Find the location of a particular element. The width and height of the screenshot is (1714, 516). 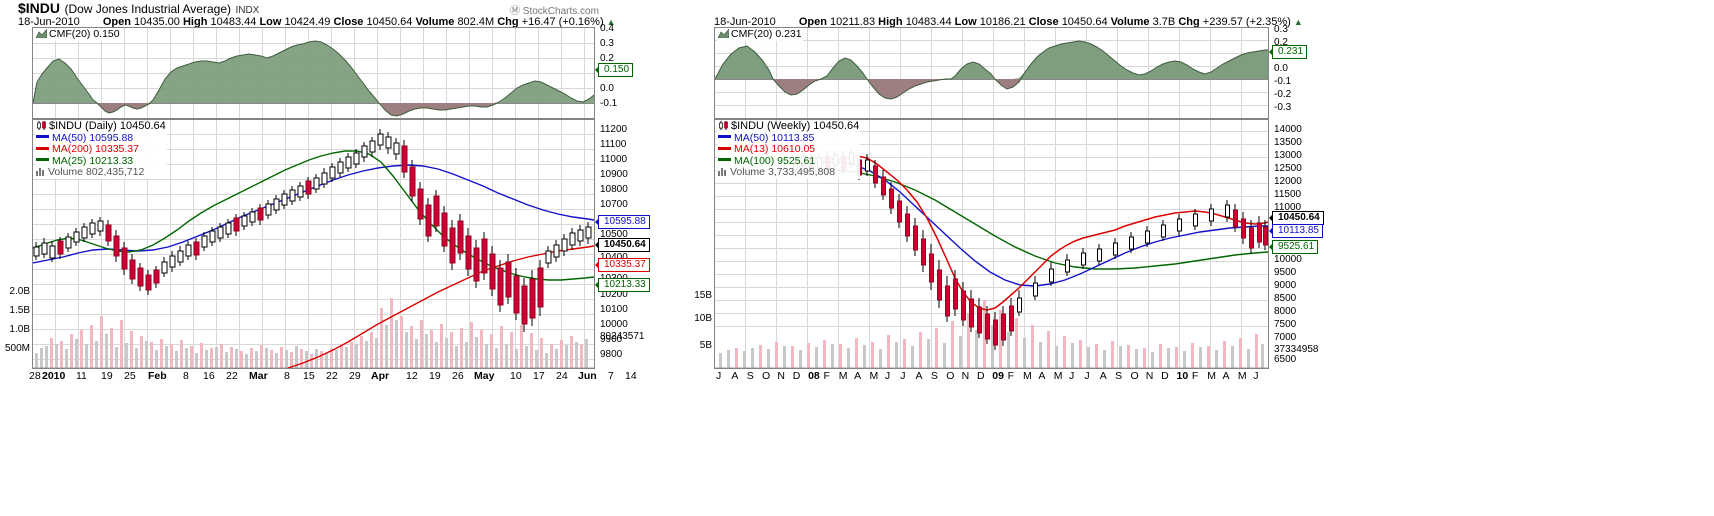

x-tick: 10 is located at coordinates (1182, 376).